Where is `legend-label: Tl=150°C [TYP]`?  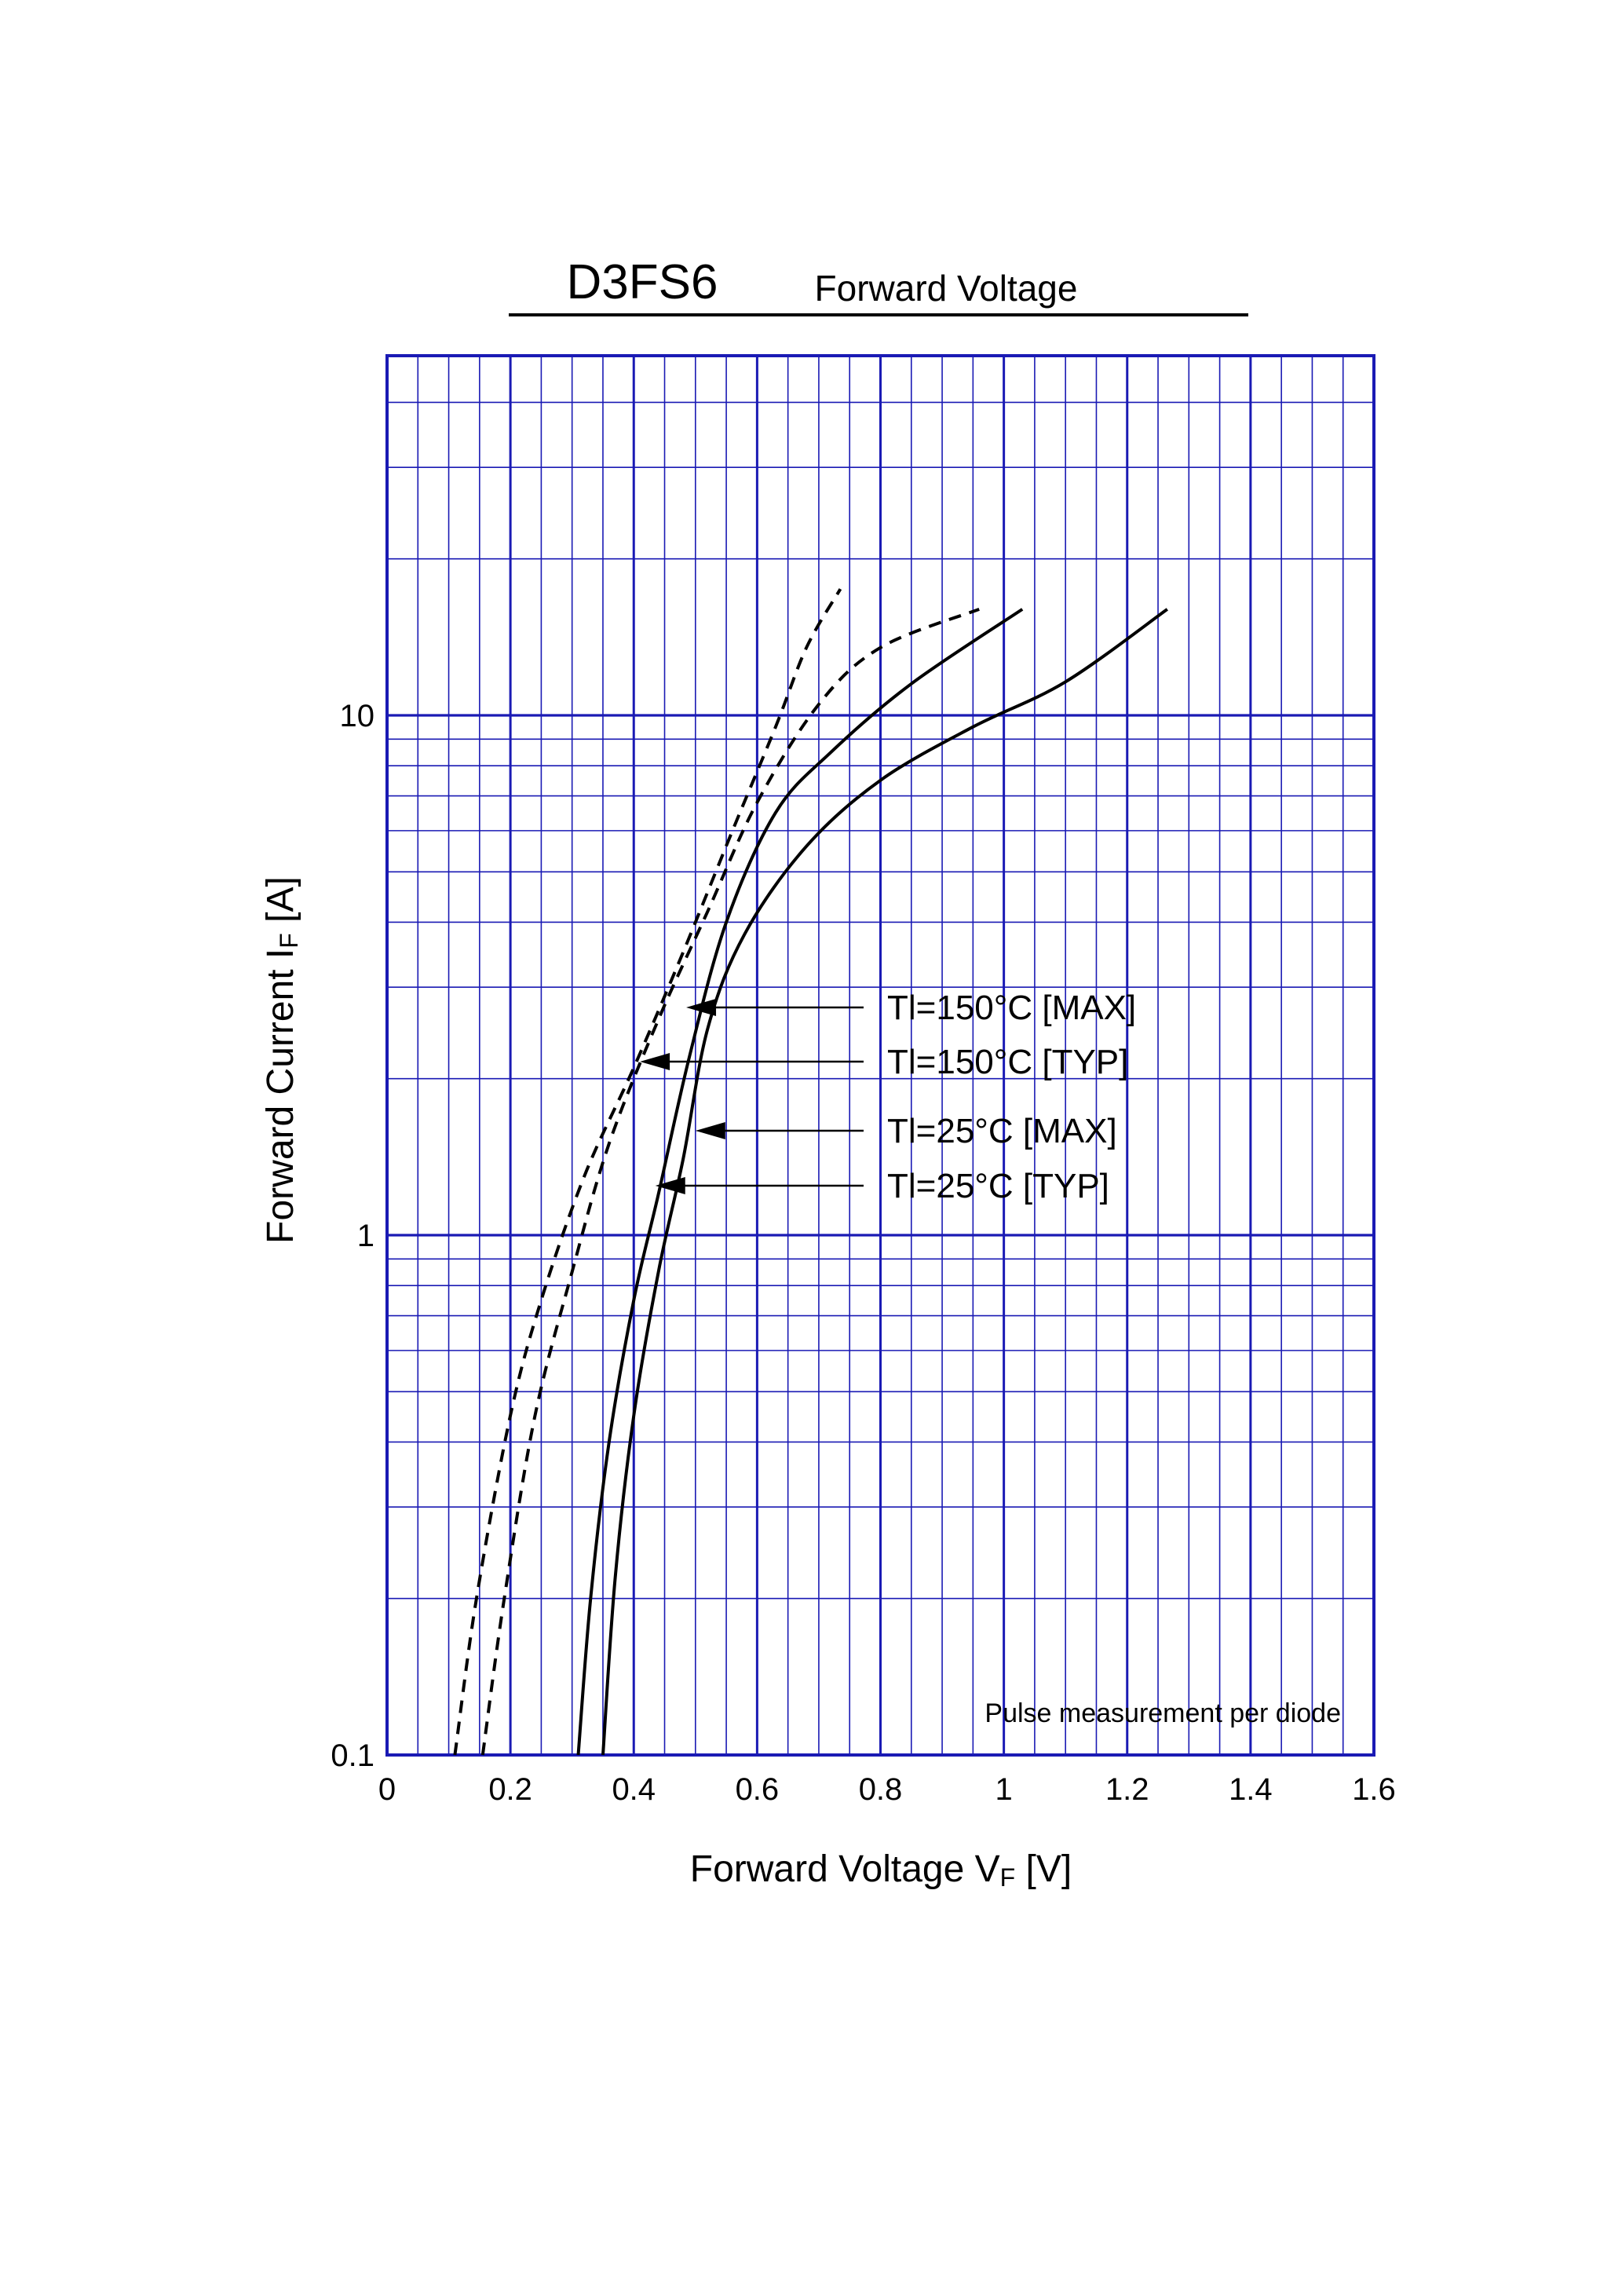
legend-label: Tl=150°C [TYP] is located at coordinates (1007, 1062).